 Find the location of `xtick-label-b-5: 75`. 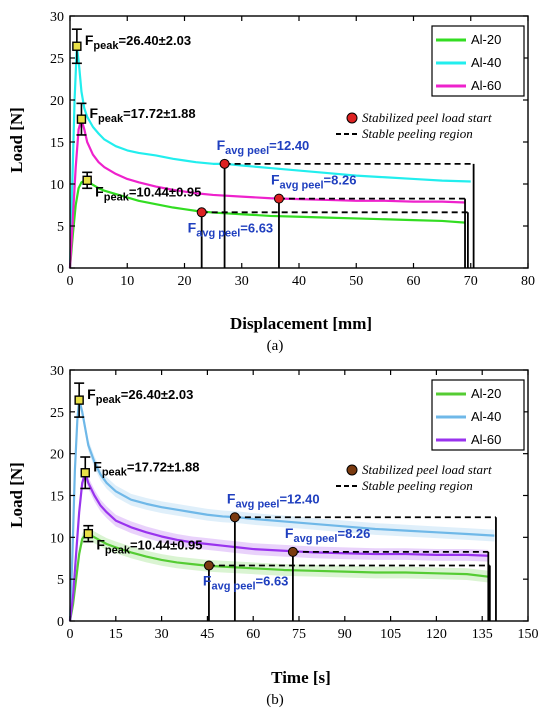

xtick-label-b-5: 75 is located at coordinates (299, 634).